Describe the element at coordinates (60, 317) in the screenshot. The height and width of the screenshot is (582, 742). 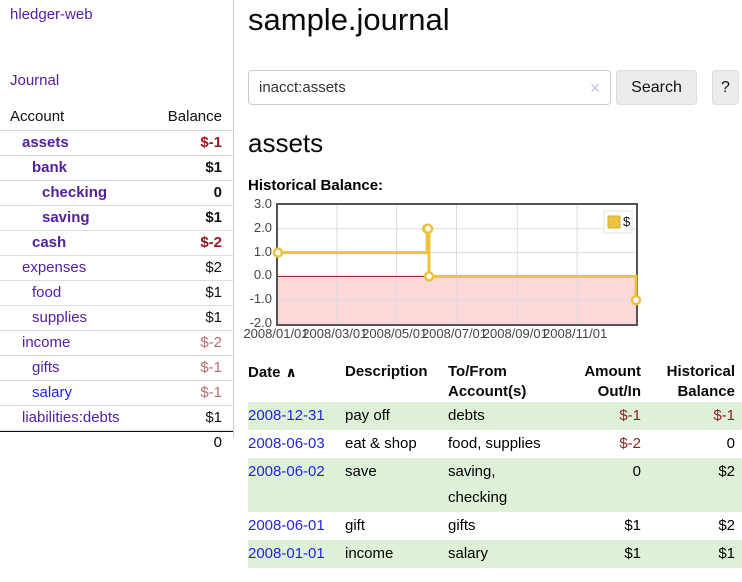
I see `account-link: supplies` at that location.